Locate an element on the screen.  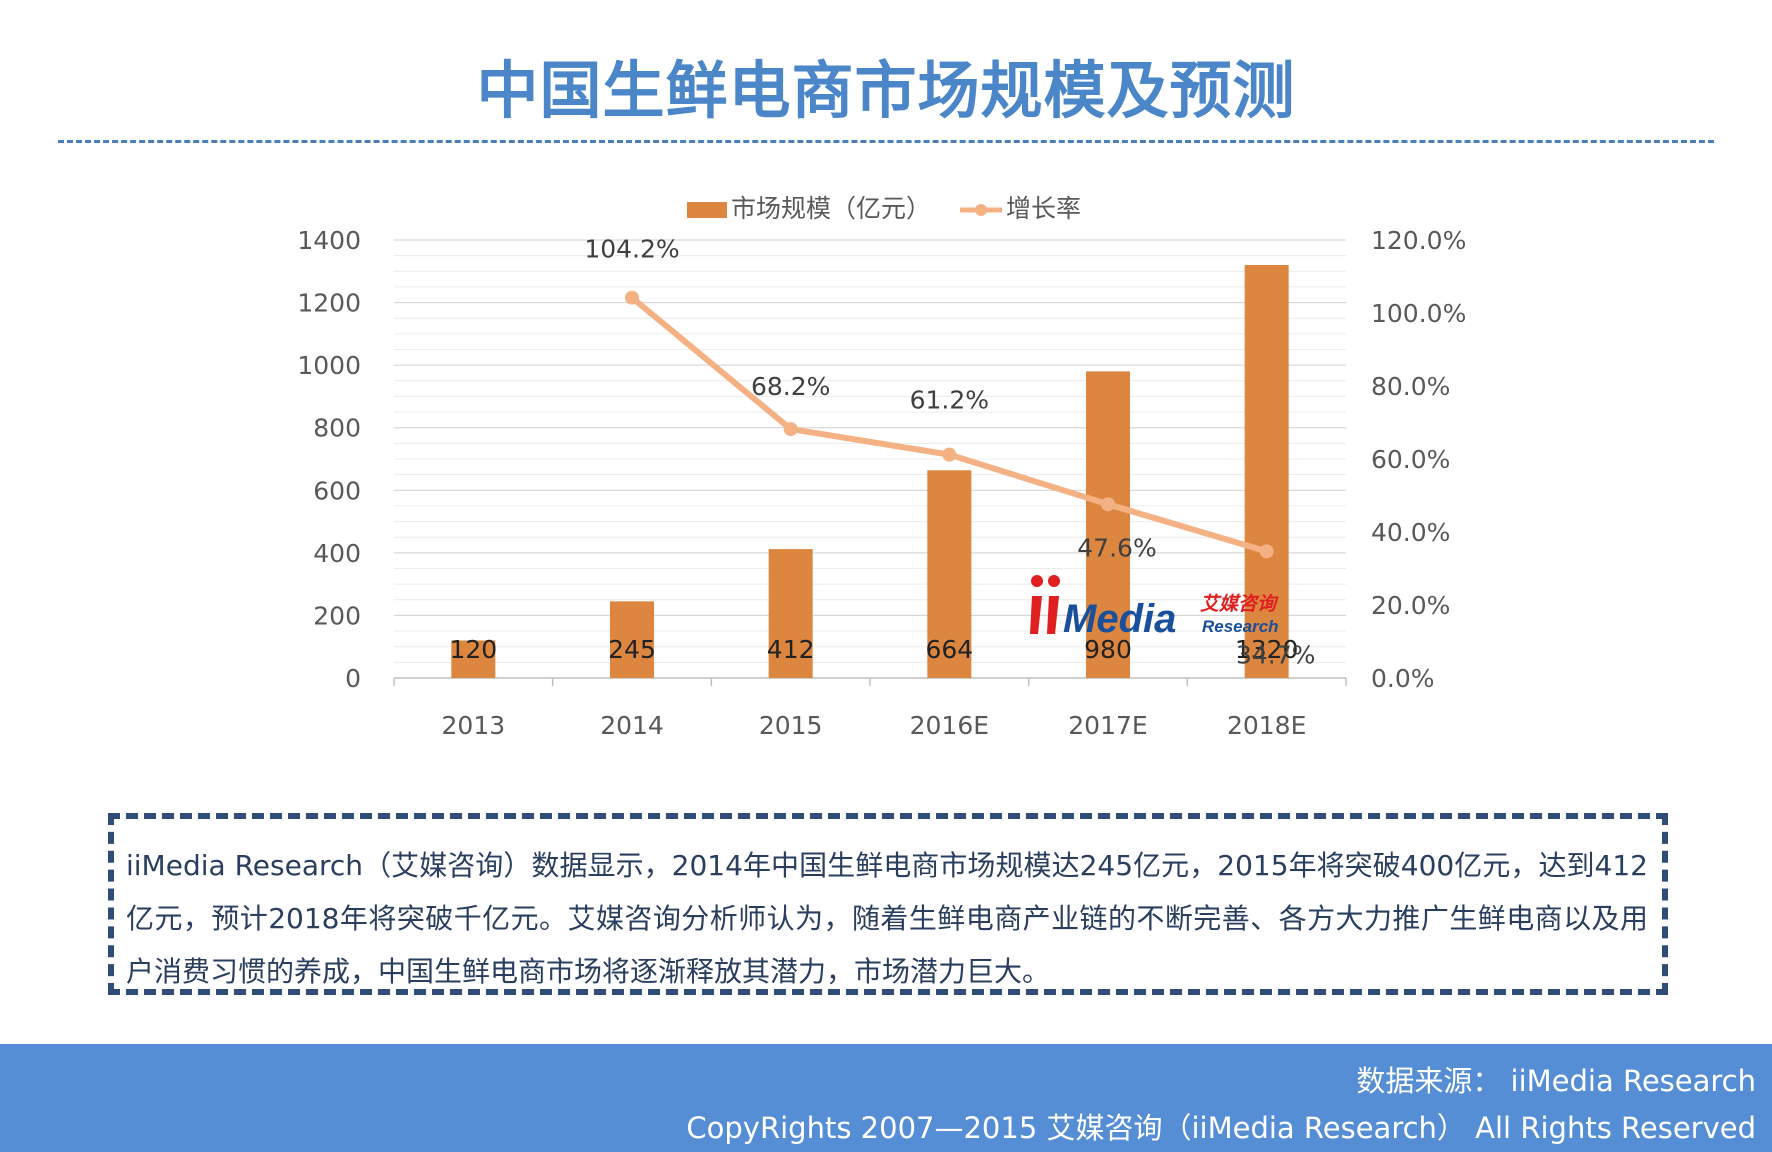
bar-data-label: 664 is located at coordinates (949, 649).